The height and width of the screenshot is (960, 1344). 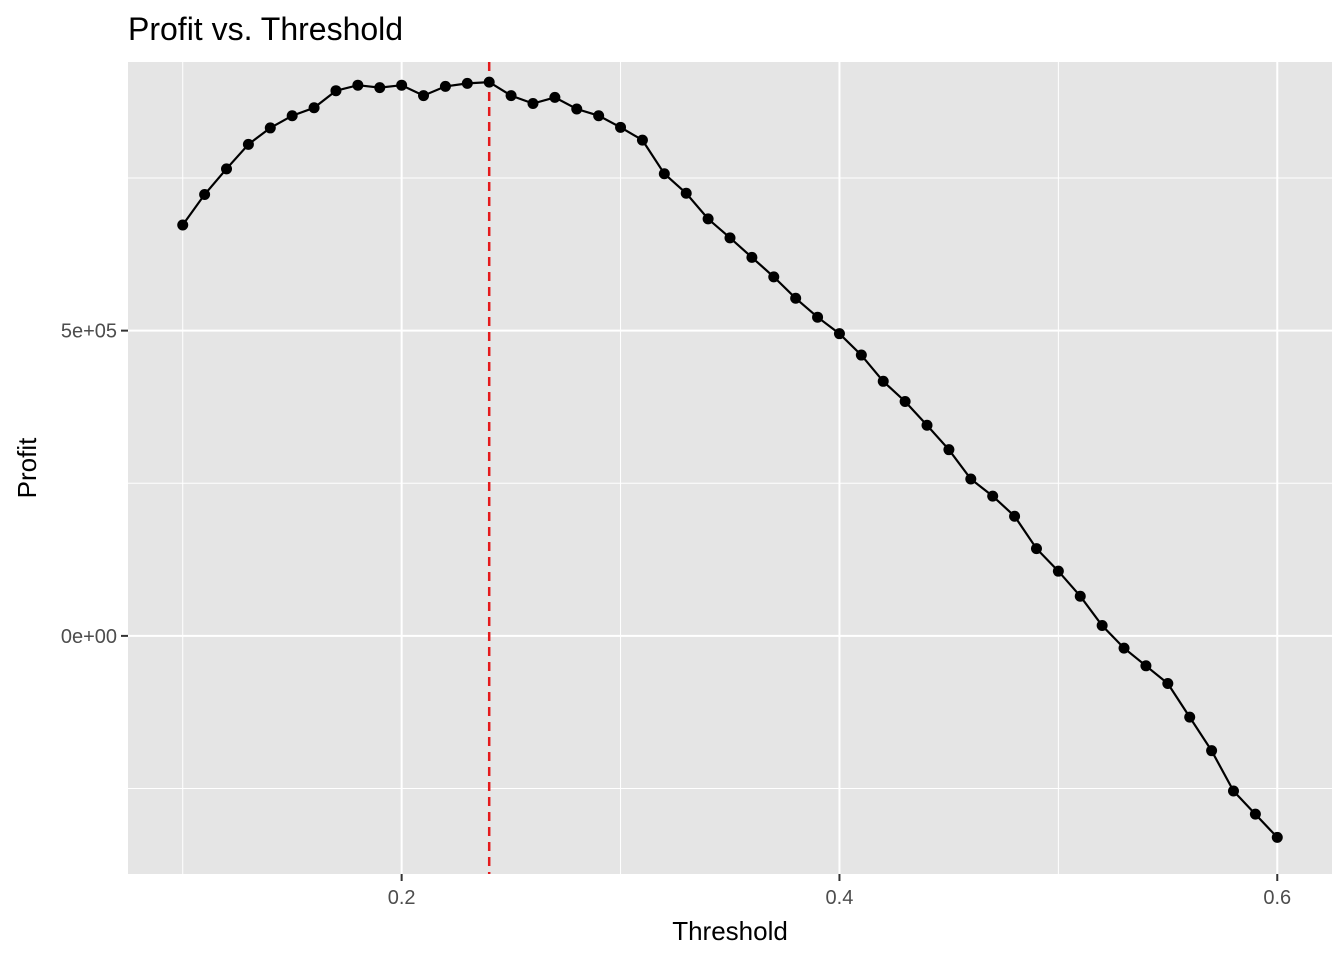 What do you see at coordinates (840, 898) in the screenshot?
I see `x-tick-label: 0.4` at bounding box center [840, 898].